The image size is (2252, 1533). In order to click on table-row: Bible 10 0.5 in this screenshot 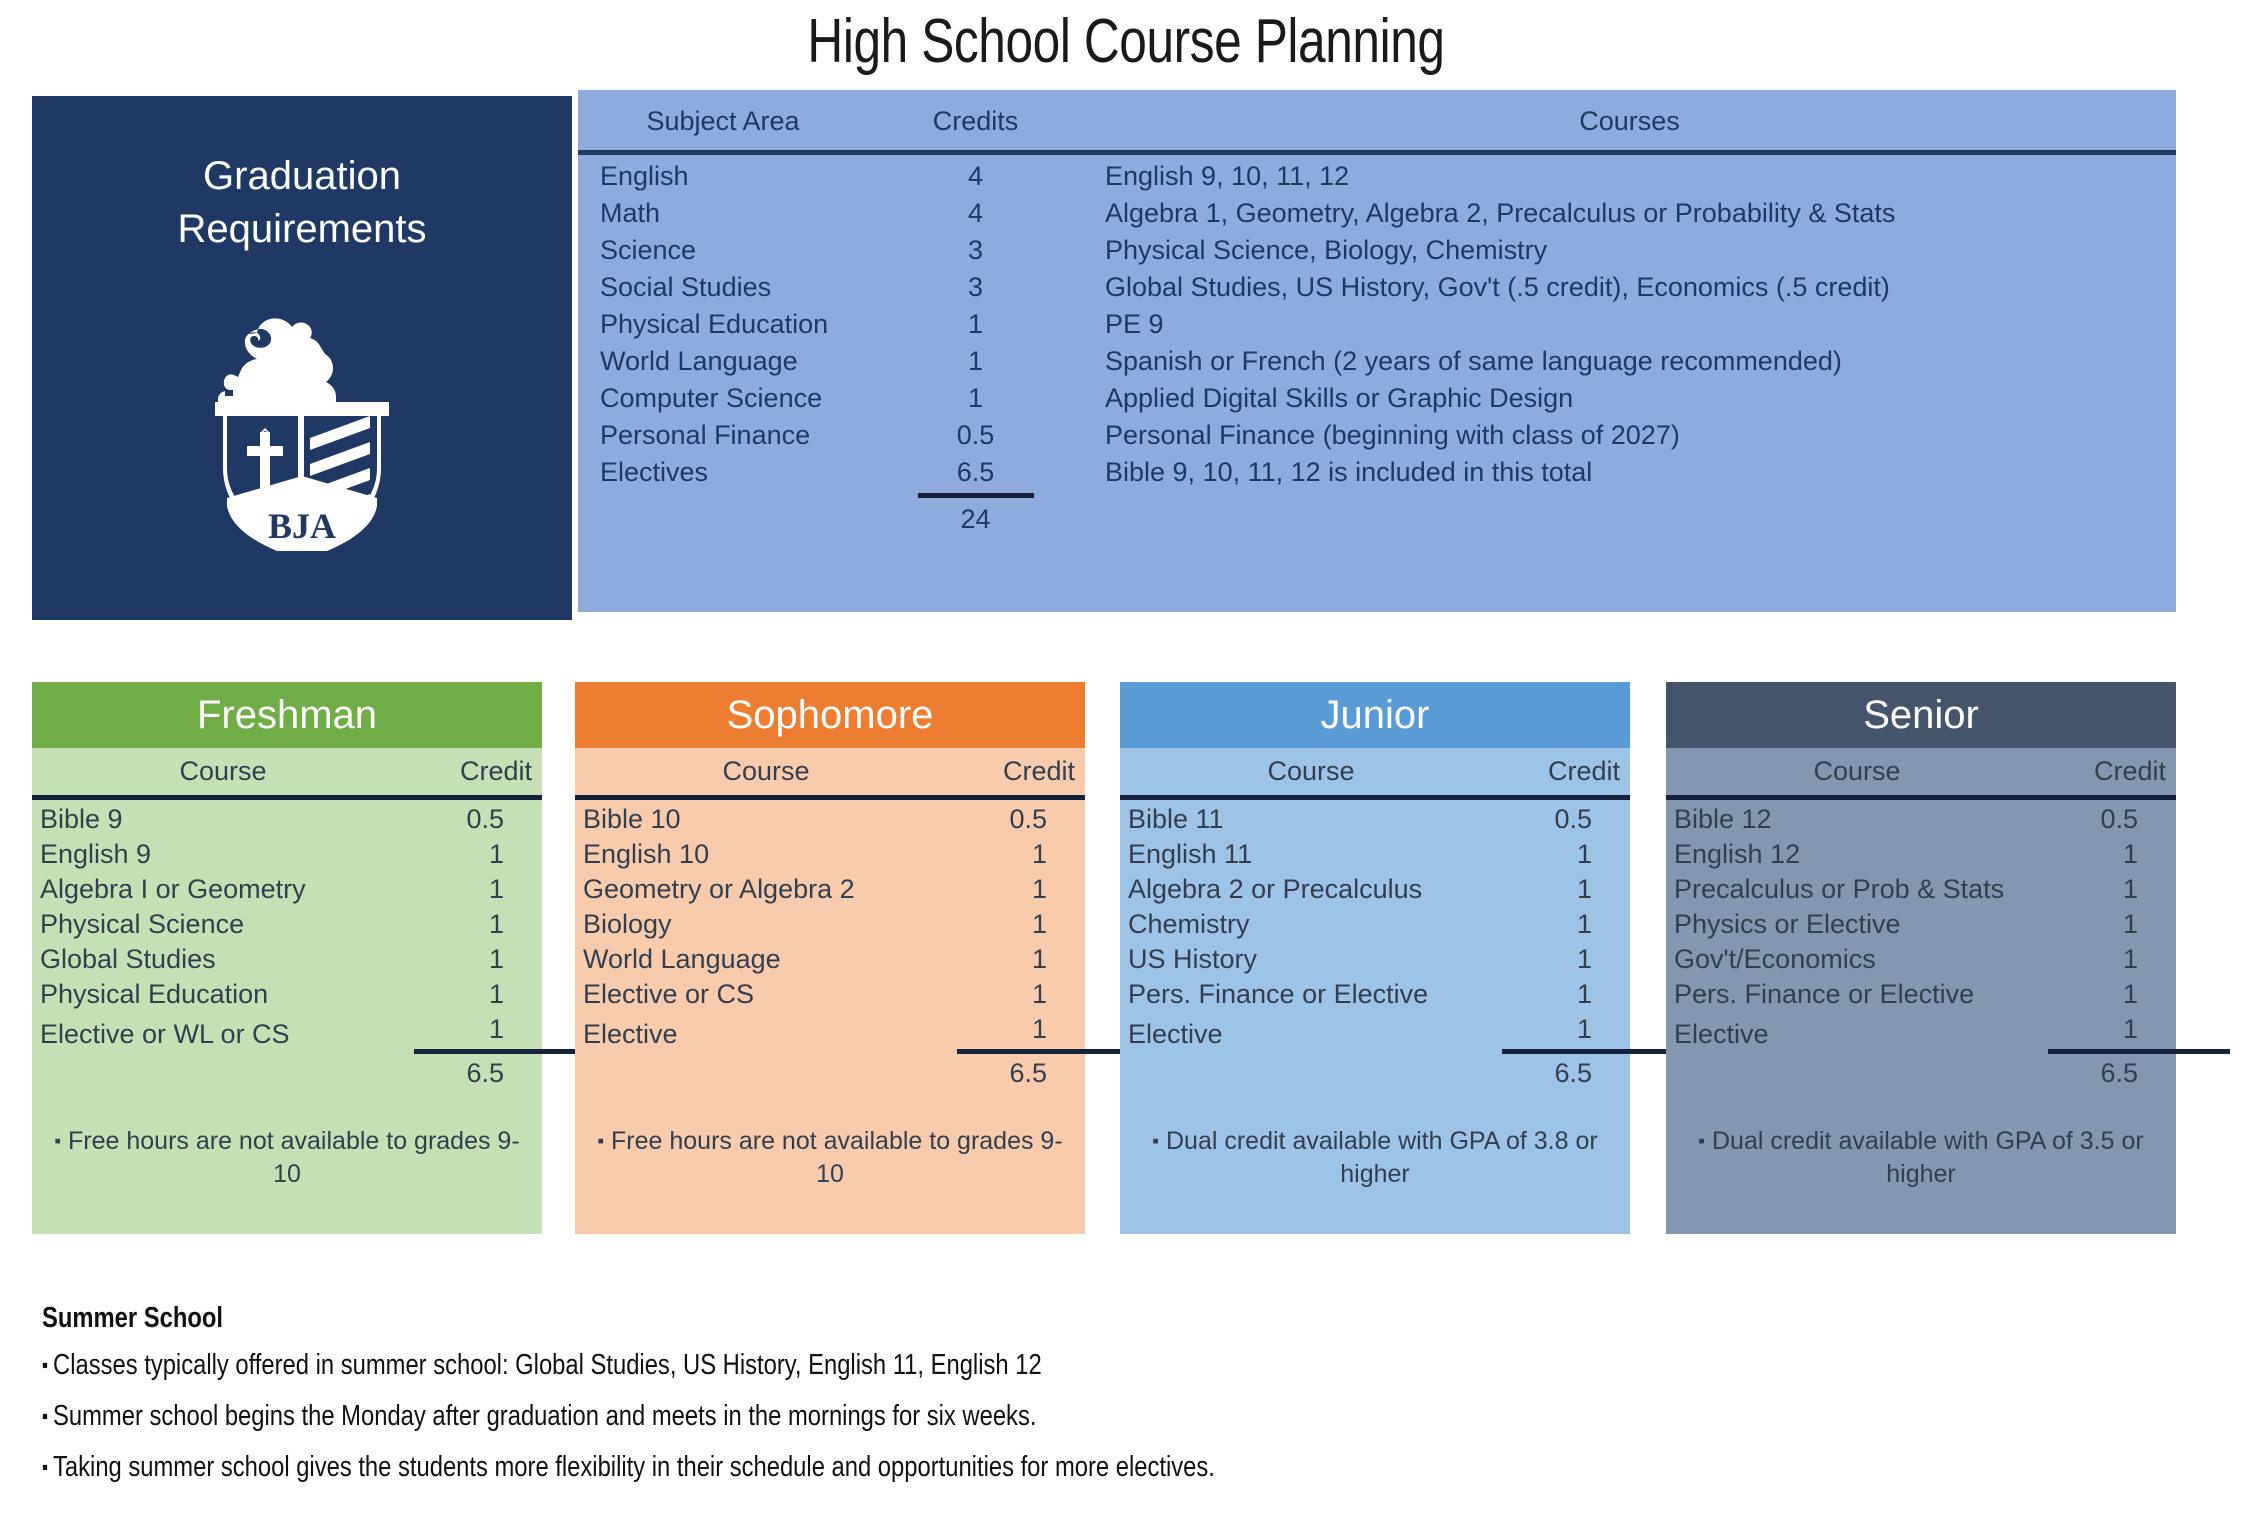, I will do `click(830, 819)`.